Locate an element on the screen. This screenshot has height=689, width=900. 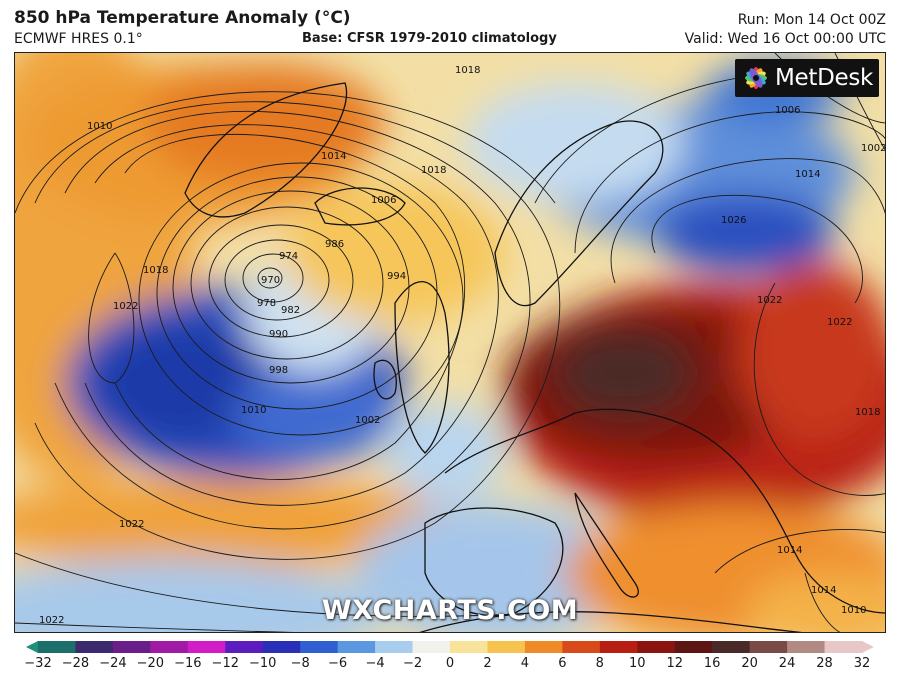
colorbar-max-arrow is located at coordinates (868, 647).